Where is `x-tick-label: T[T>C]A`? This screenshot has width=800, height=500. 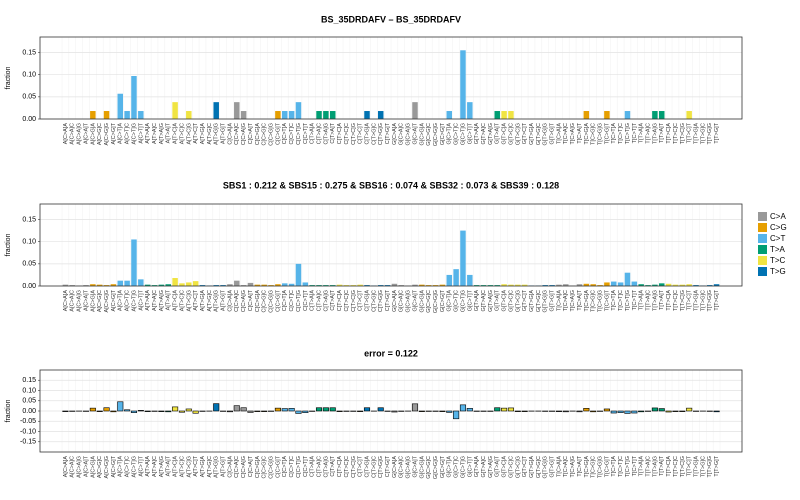 x-tick-label: T[T>C]A is located at coordinates (669, 300).